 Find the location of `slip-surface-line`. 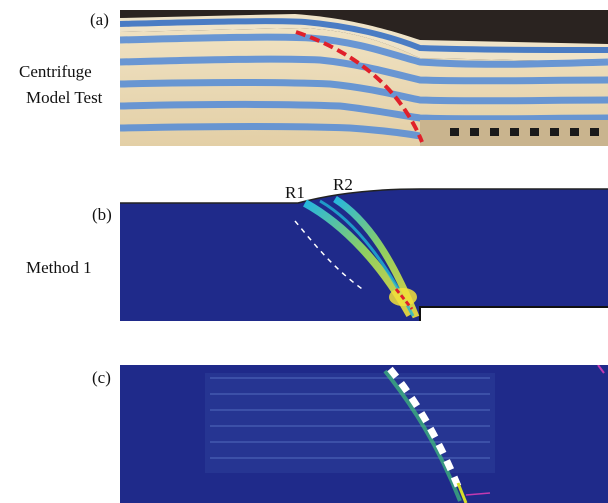

slip-surface-line is located at coordinates (359, 86).